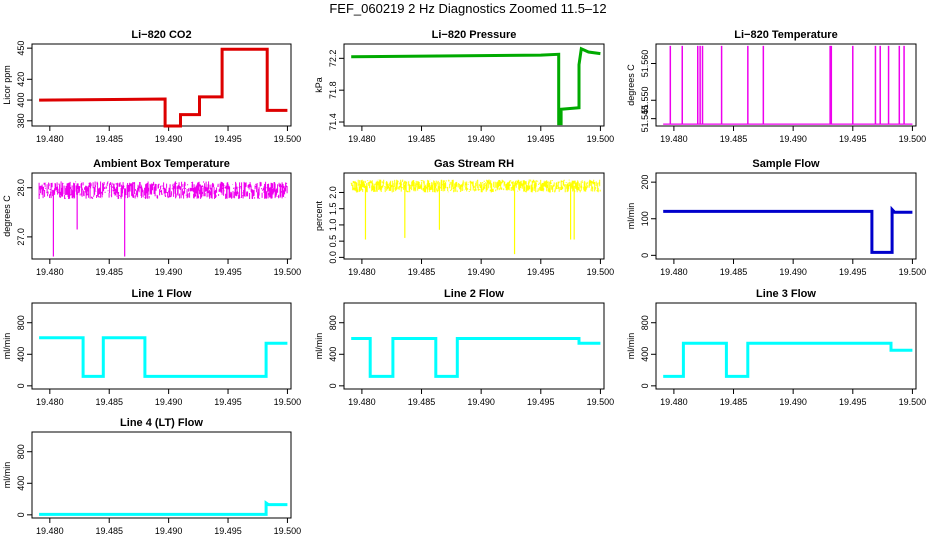 The height and width of the screenshot is (540, 936). Describe the element at coordinates (21, 385) in the screenshot. I see `y-tick-label: 0` at that location.